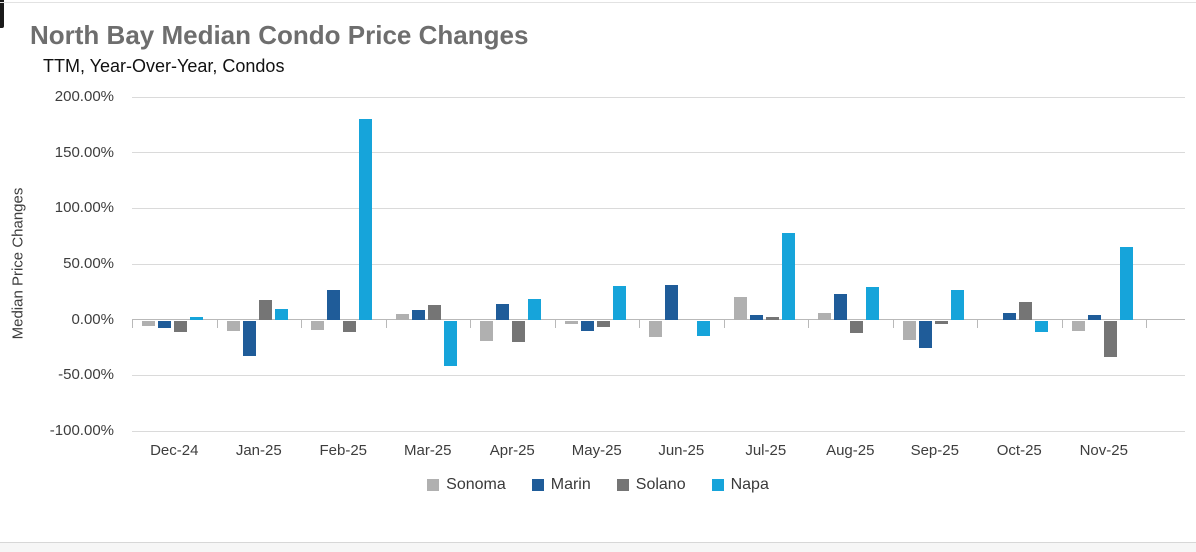 The height and width of the screenshot is (552, 1196). I want to click on x-axis-label: Aug-25, so click(850, 450).